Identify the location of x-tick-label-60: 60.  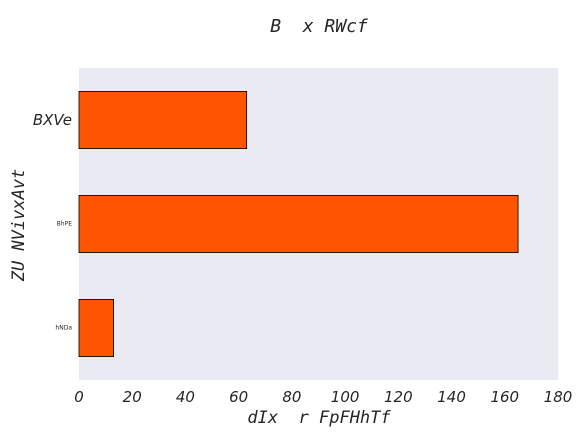
(238, 397).